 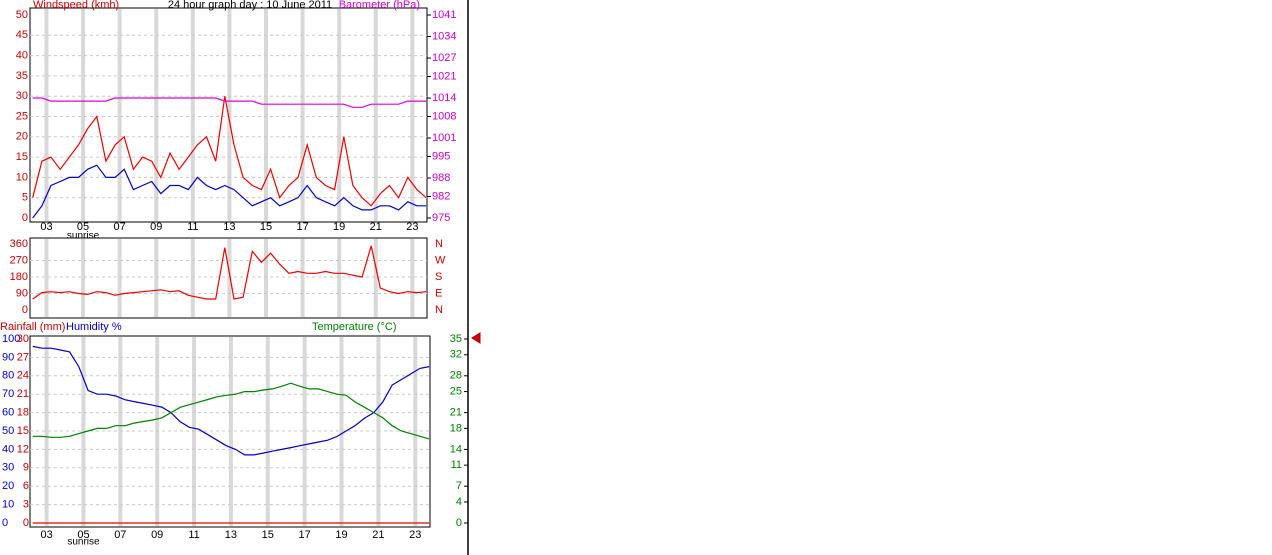 I want to click on y-tick-label: 70, so click(x=8, y=394).